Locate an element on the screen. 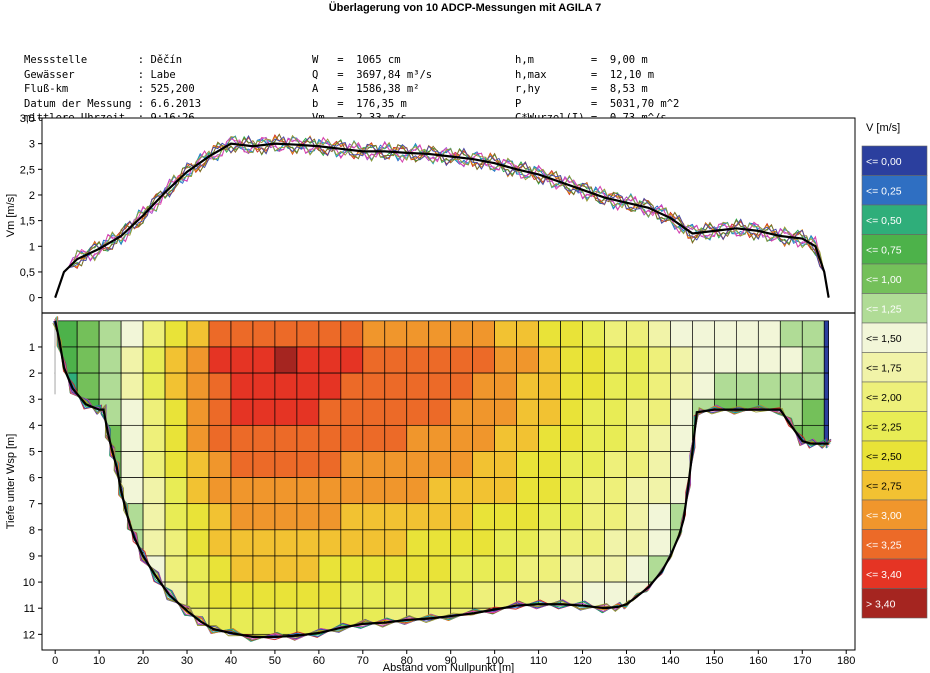 The image size is (930, 673). info-row: P = 5031,70 m^2 is located at coordinates (597, 104).